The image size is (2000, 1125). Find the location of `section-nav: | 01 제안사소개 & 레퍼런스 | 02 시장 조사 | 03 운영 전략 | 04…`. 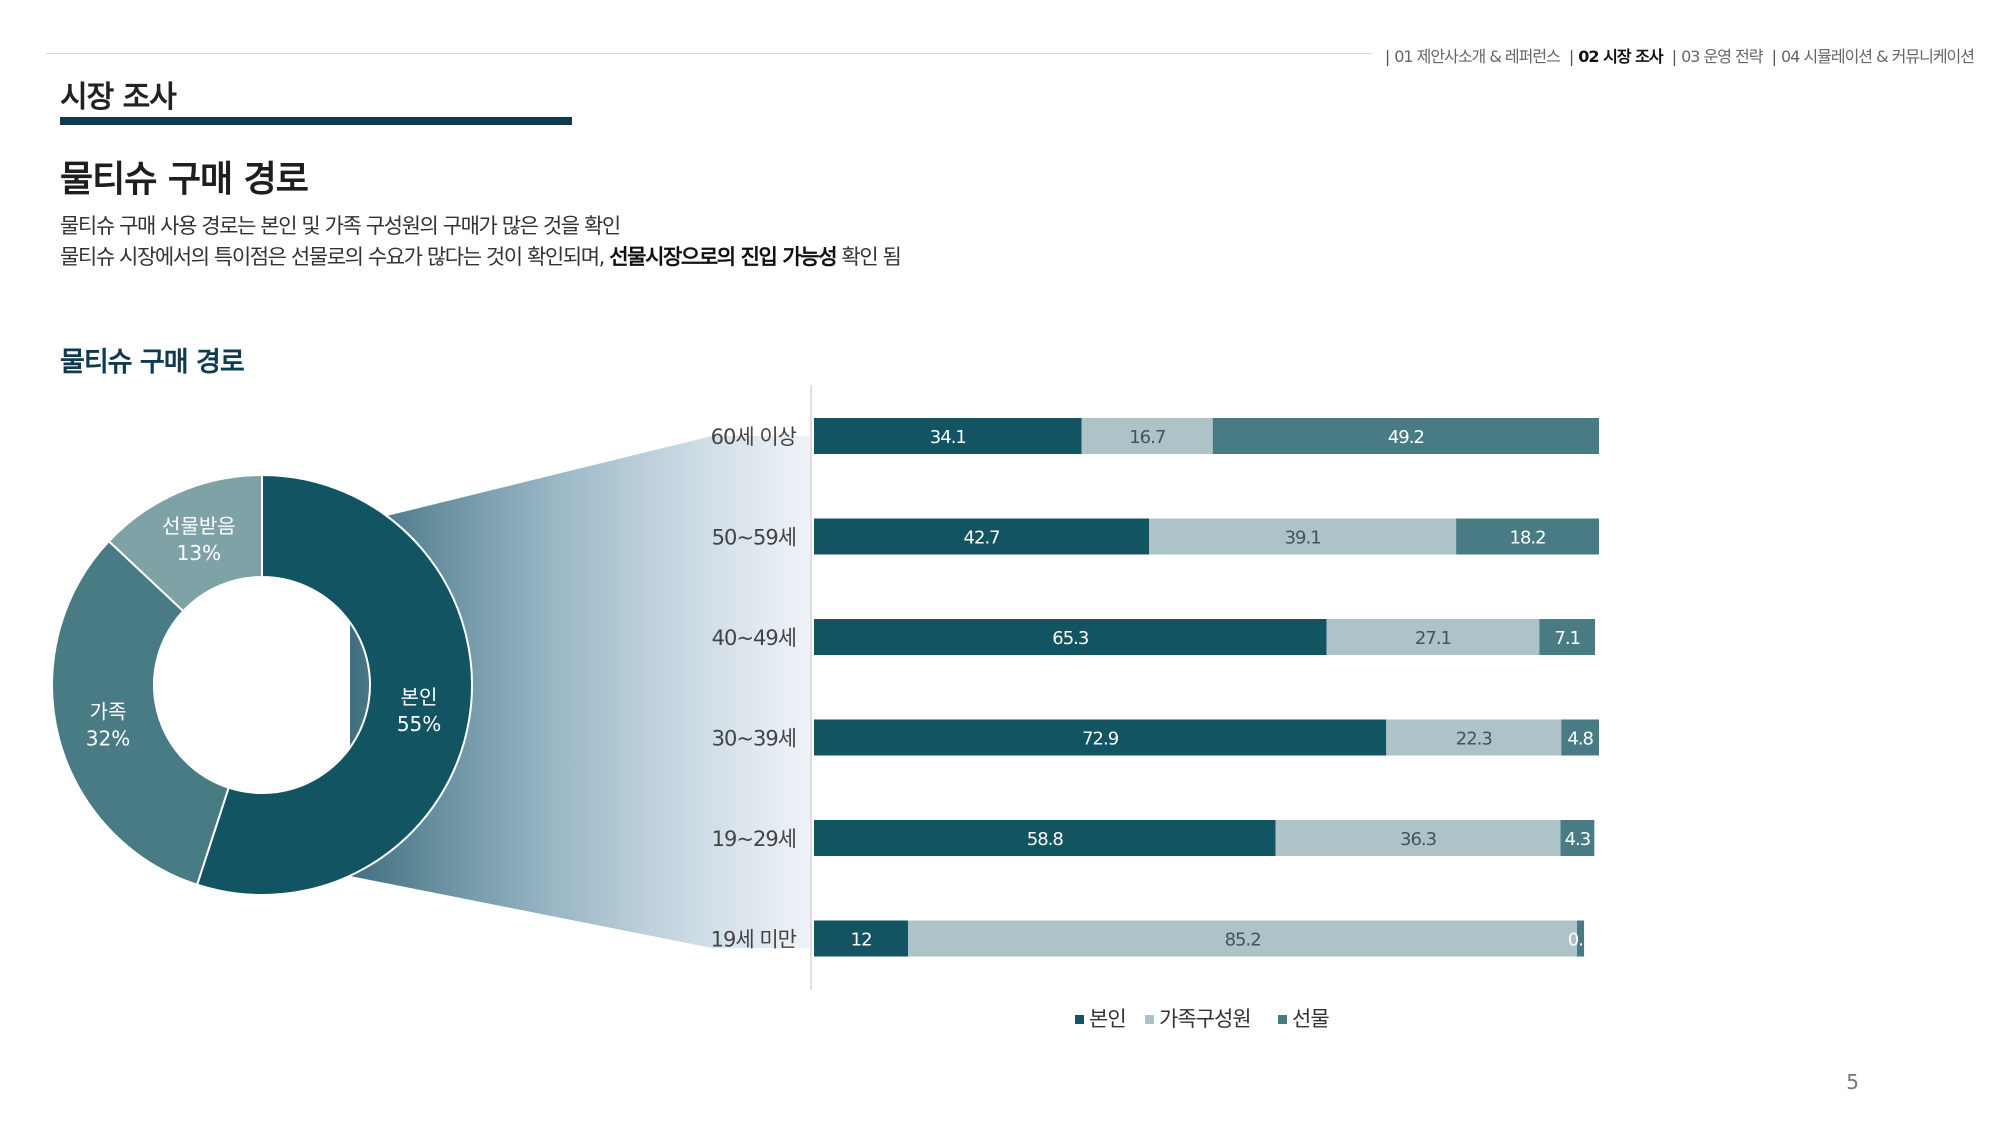

section-nav: | 01 제안사소개 & 레퍼런스 | 02 시장 조사 | 03 운영 전략 | 04… is located at coordinates (1677, 55).